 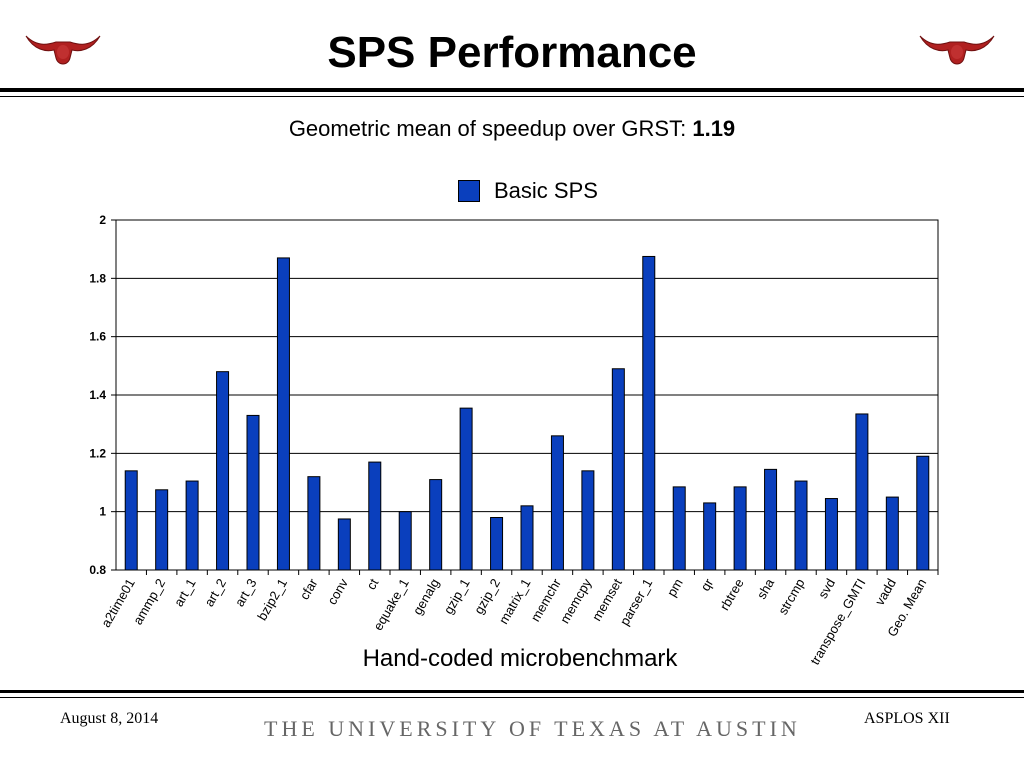 What do you see at coordinates (97, 337) in the screenshot?
I see `y-tick-label: 1.6` at bounding box center [97, 337].